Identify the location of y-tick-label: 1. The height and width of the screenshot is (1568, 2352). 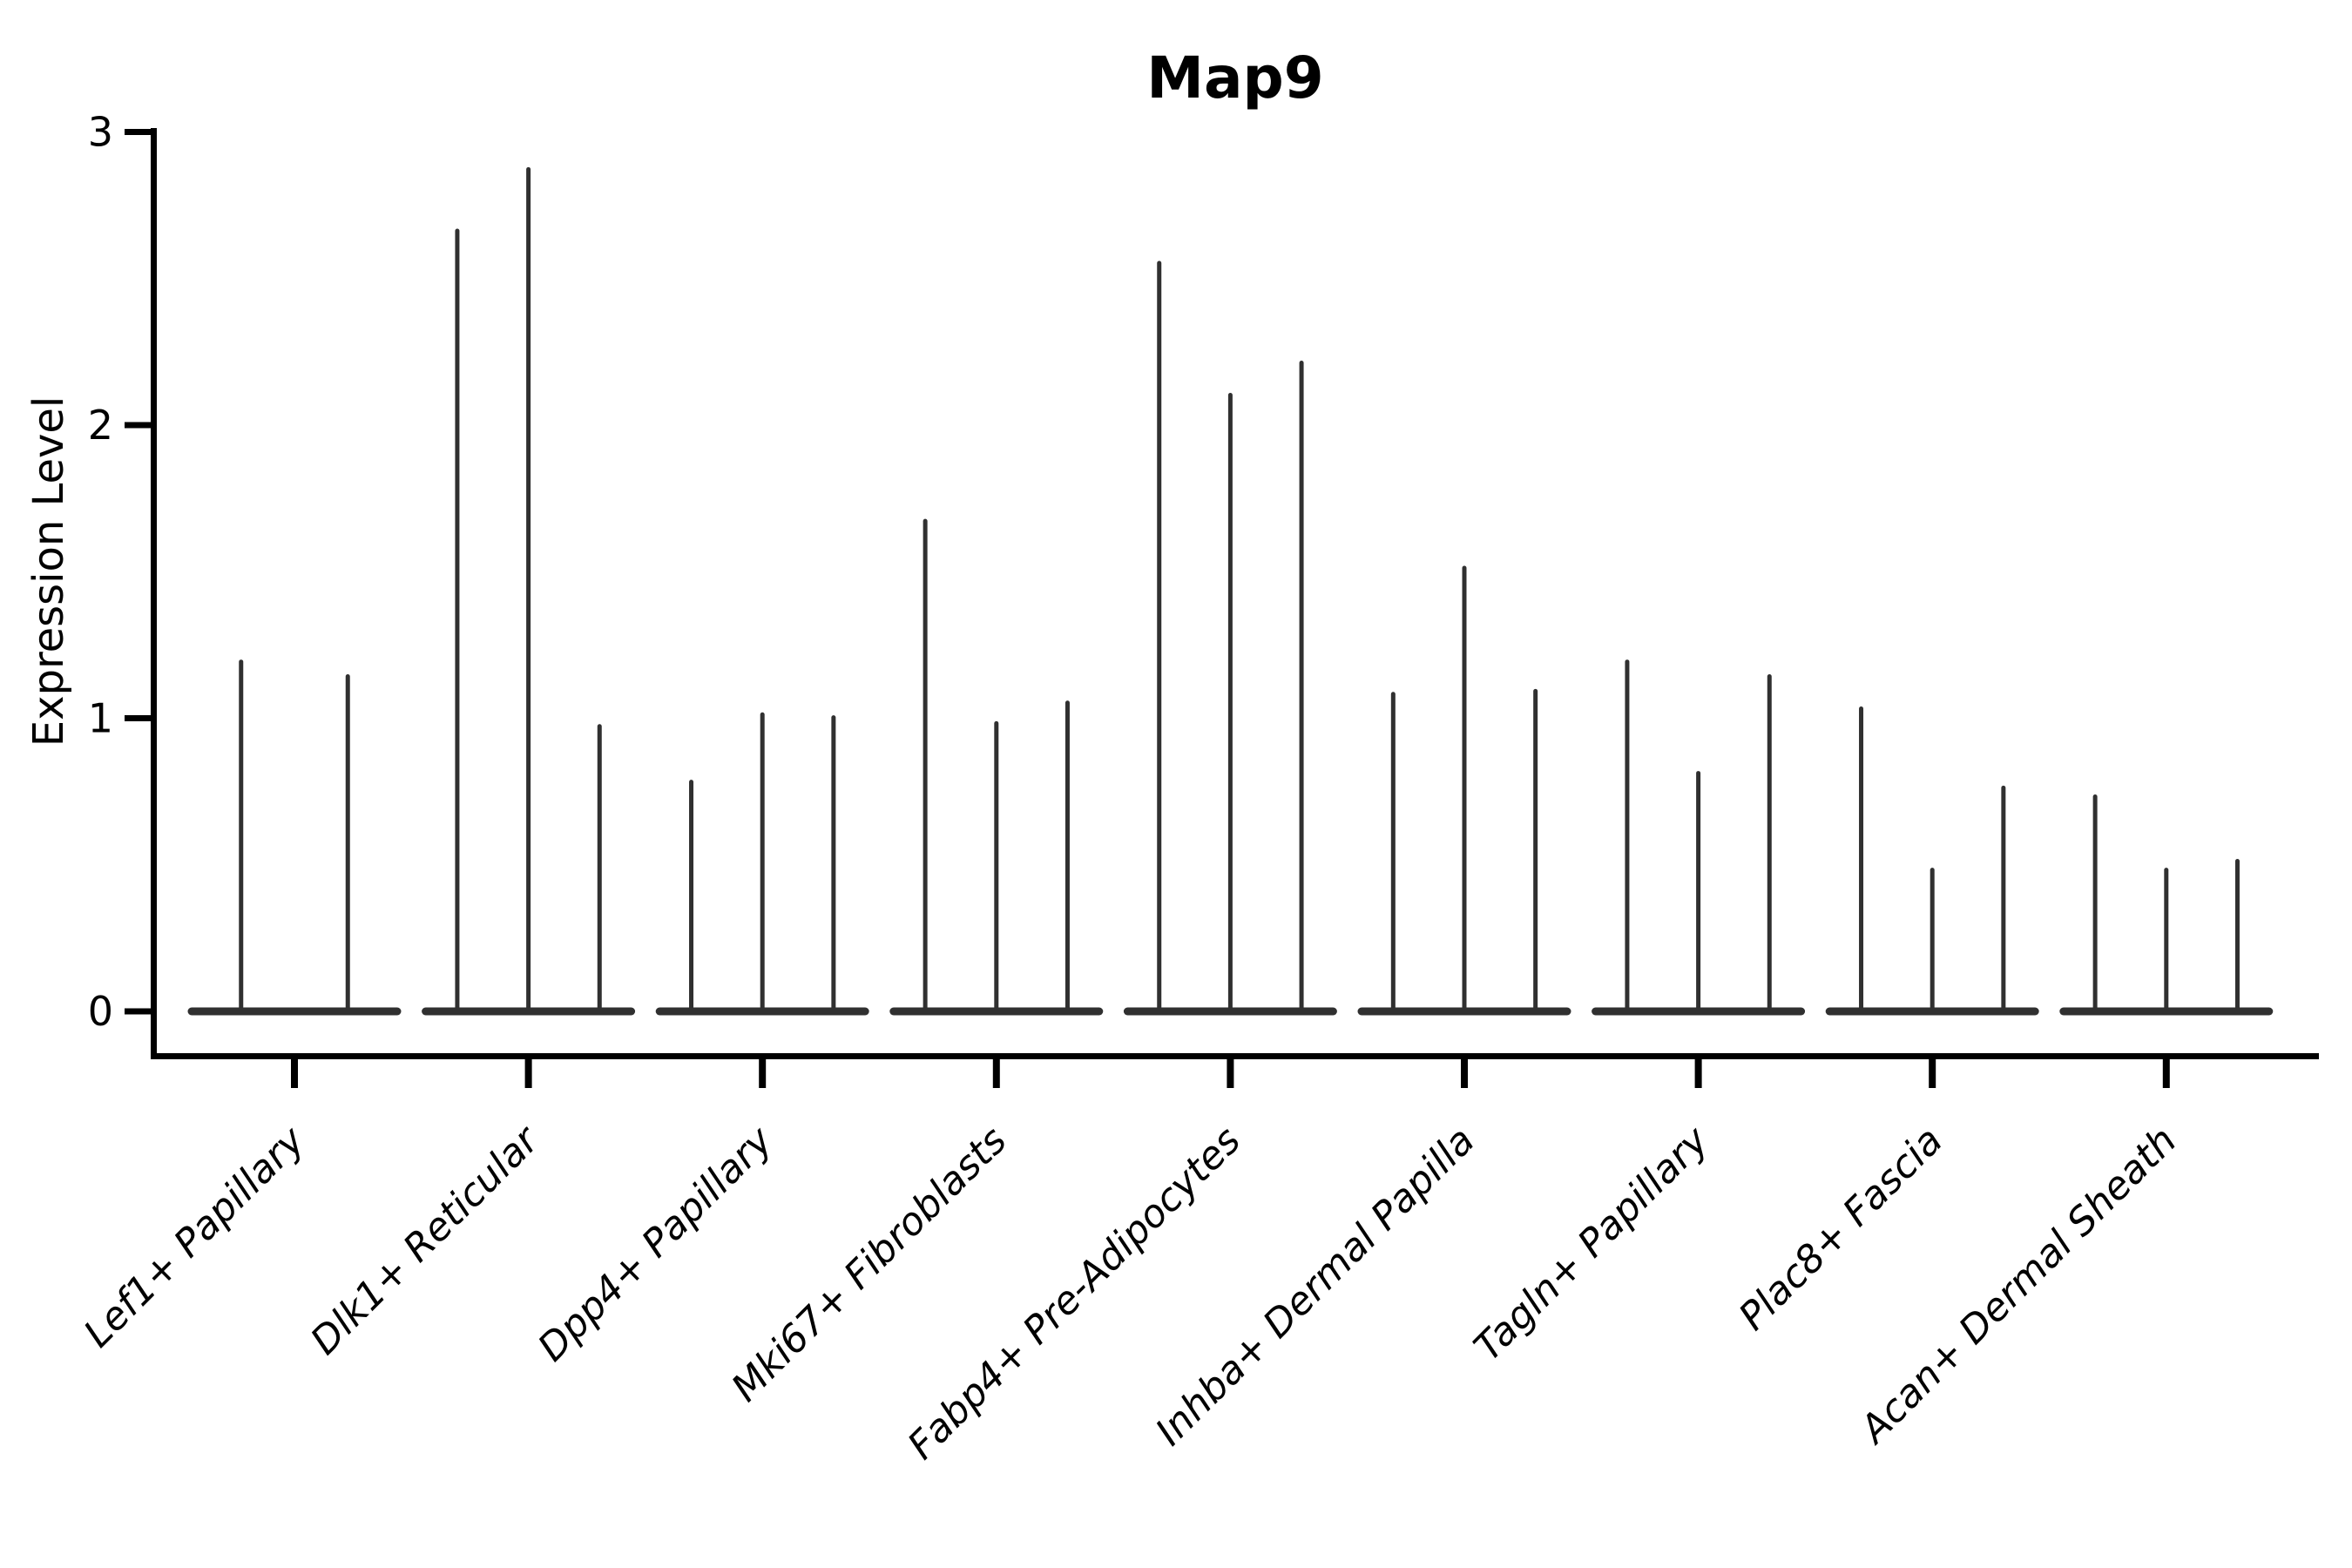
(101, 718).